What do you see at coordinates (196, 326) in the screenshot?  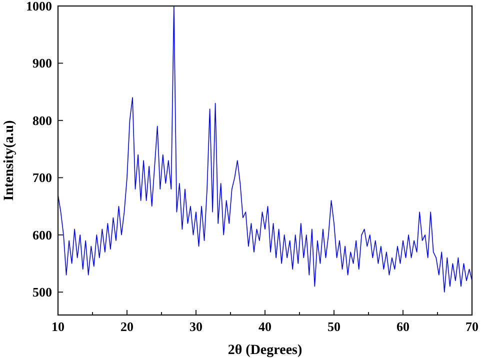 I see `x-tick-label: 30` at bounding box center [196, 326].